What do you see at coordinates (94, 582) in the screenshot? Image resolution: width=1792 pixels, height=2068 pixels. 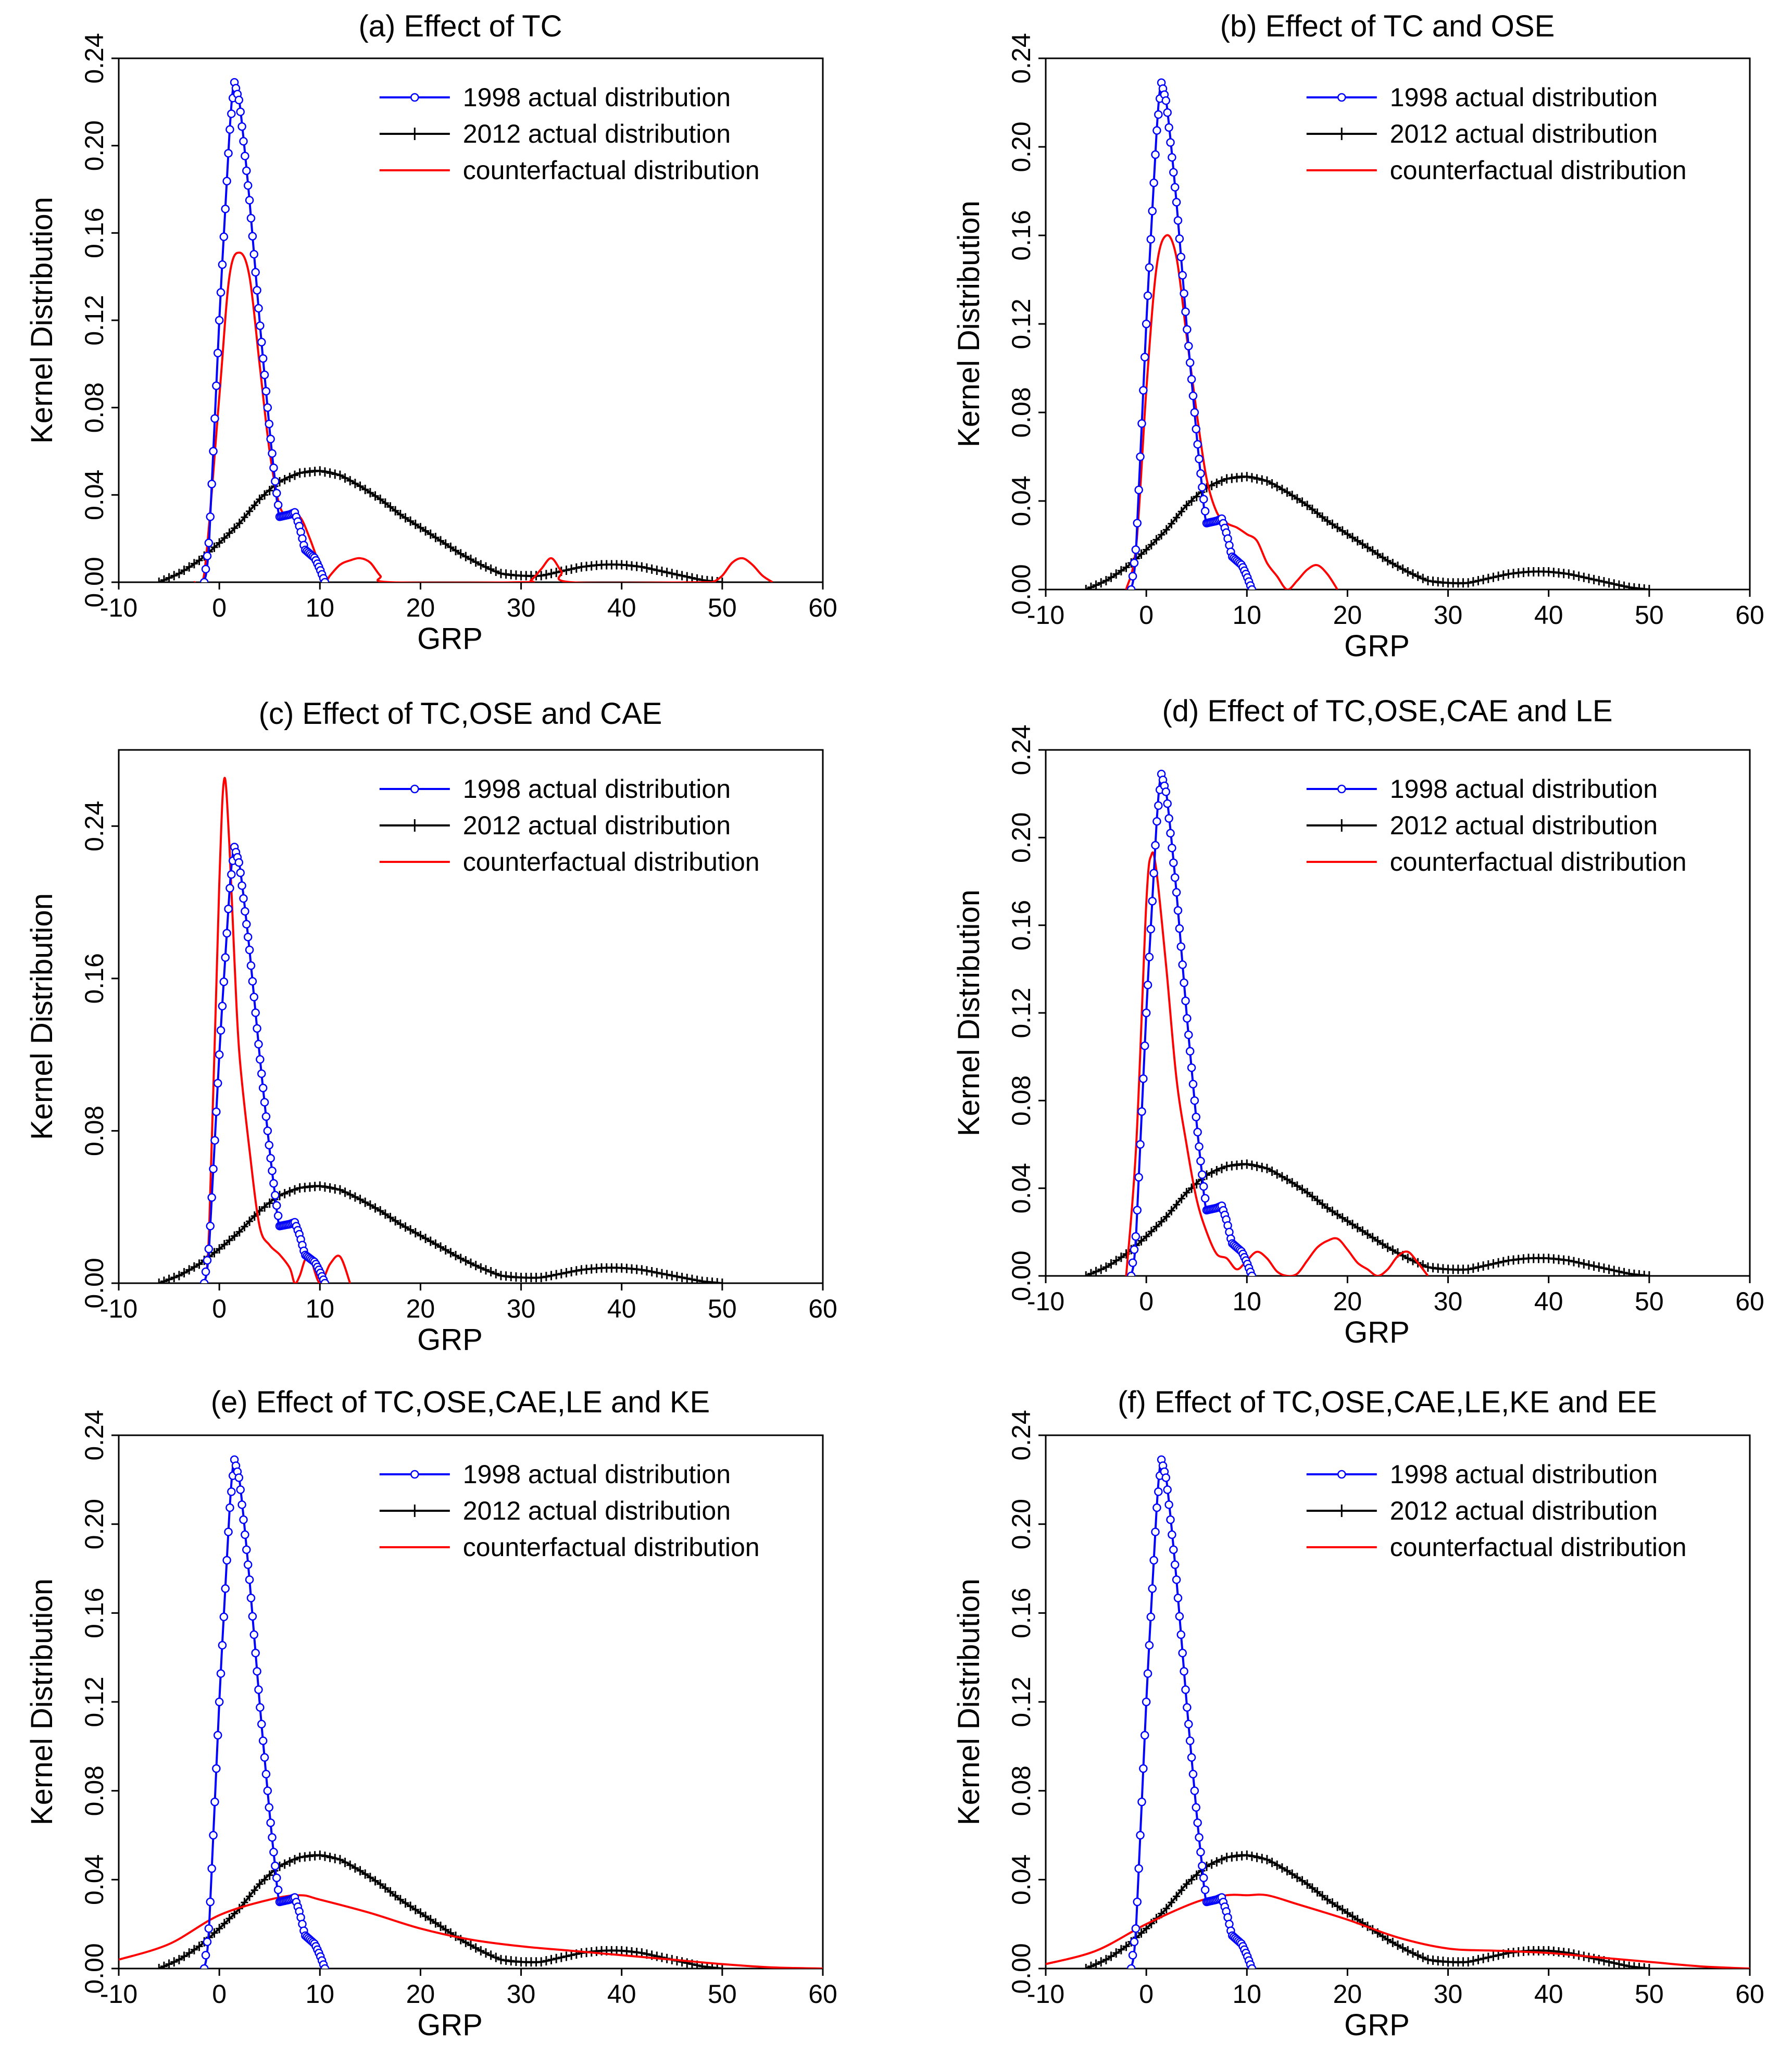 I see `y-tick-label: 0.00` at bounding box center [94, 582].